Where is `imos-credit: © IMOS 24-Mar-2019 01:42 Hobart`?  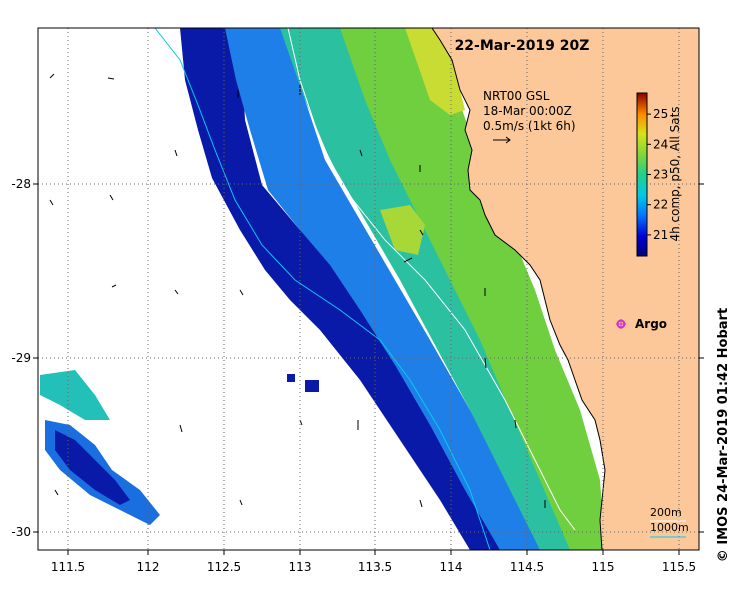 imos-credit: © IMOS 24-Mar-2019 01:42 Hobart is located at coordinates (723, 435).